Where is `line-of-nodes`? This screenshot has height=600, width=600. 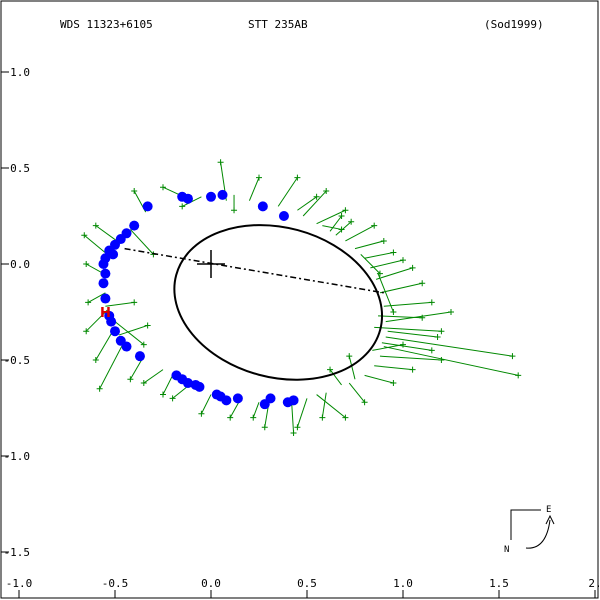
line-of-nodes is located at coordinates (254, 271).